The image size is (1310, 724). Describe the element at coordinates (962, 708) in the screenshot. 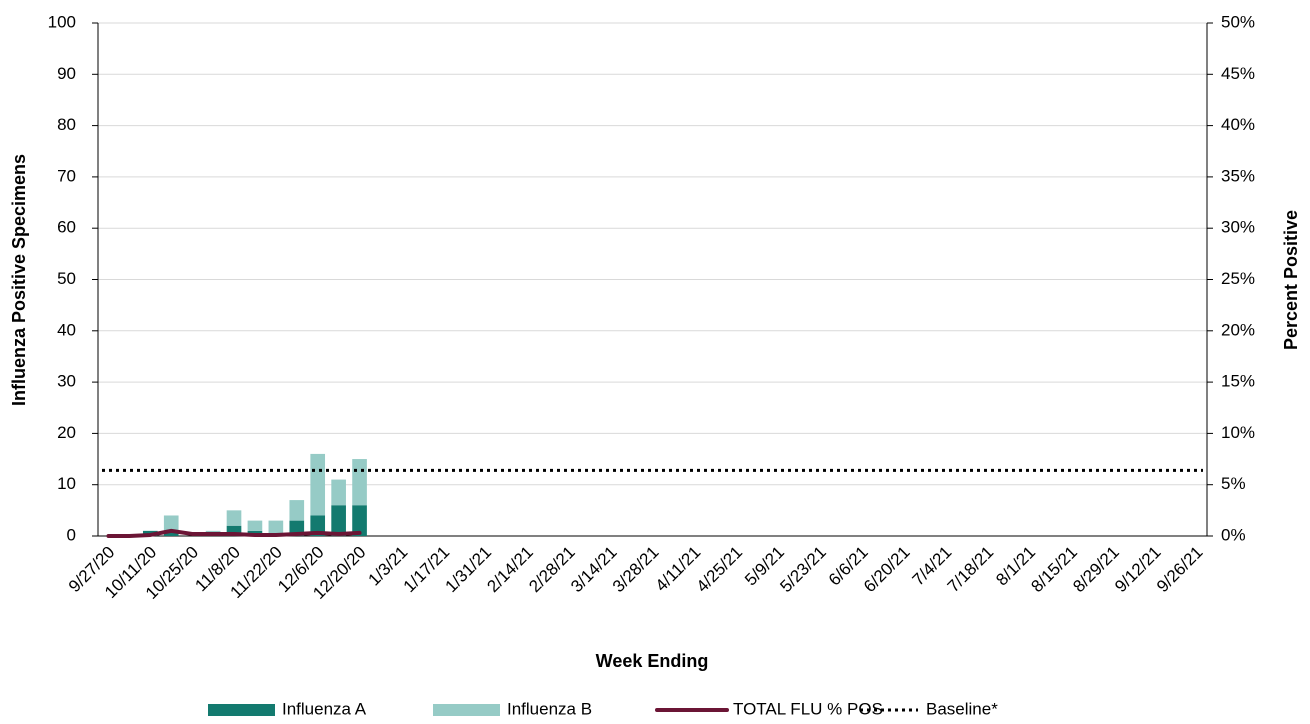

I see `legend-label: Baseline*` at that location.